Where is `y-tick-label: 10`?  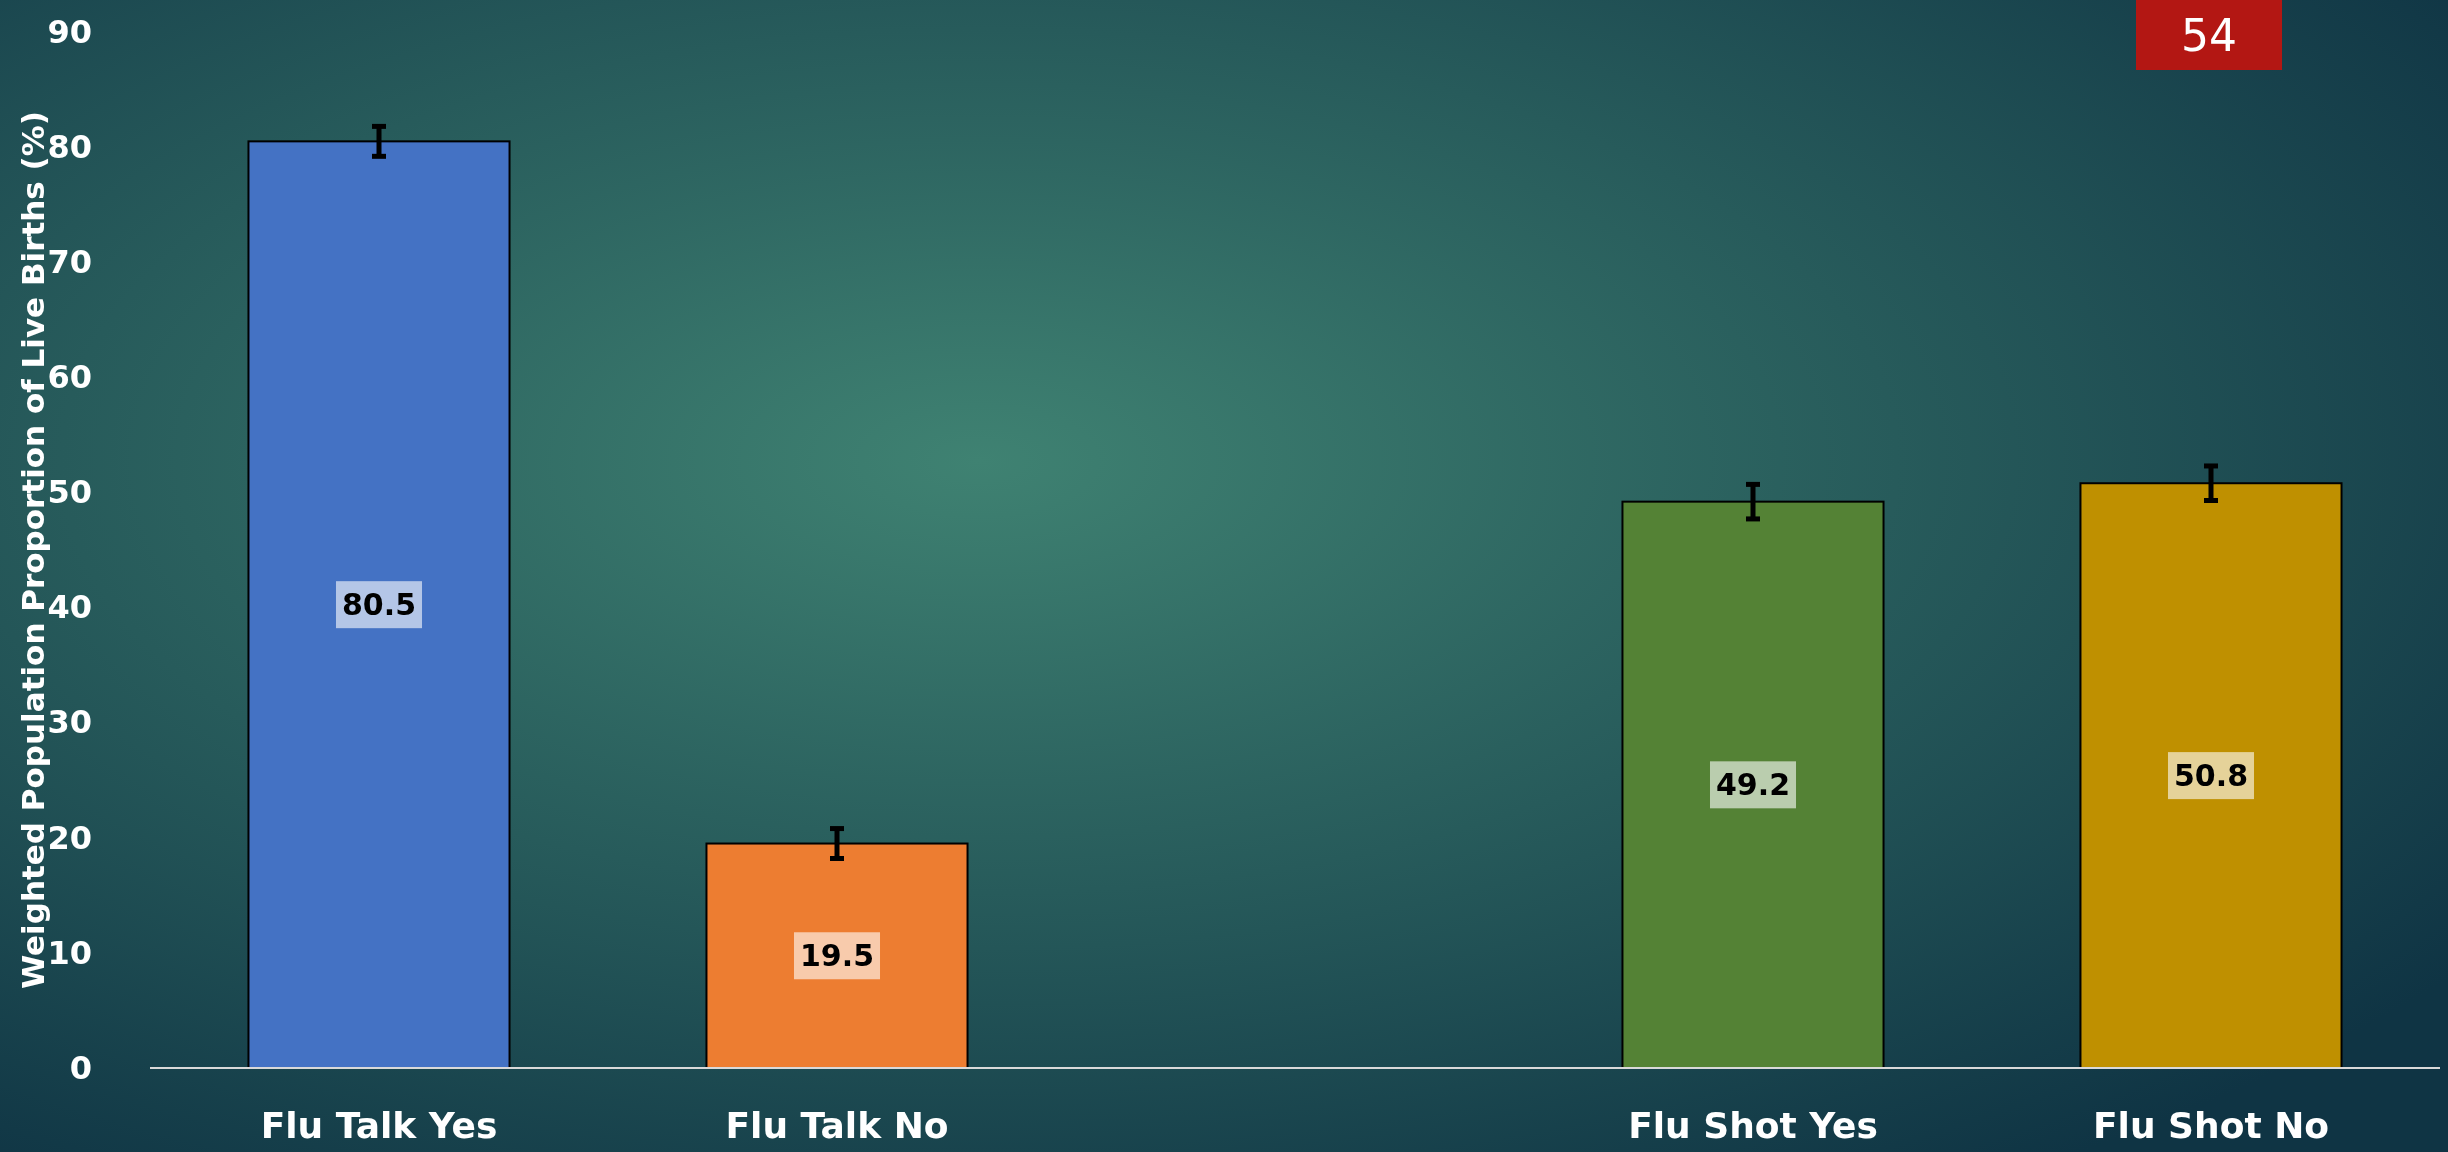
y-tick-label: 10 is located at coordinates (69, 952).